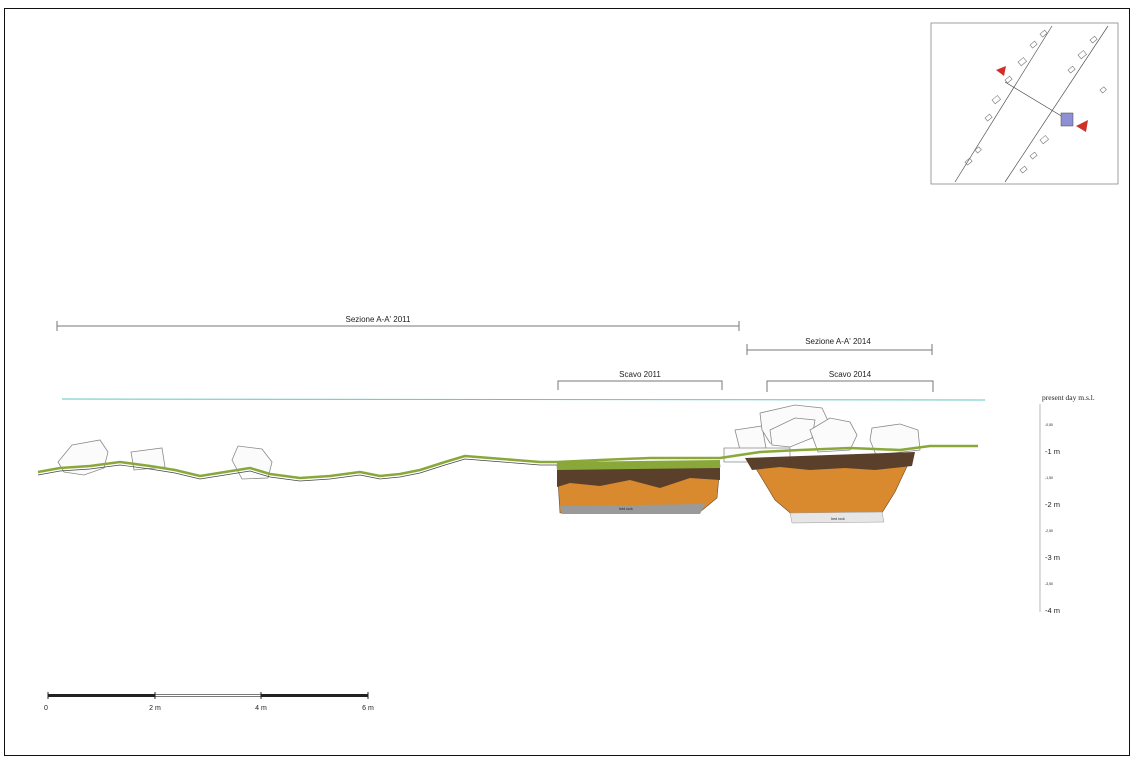 Image resolution: width=1134 pixels, height=760 pixels. Describe the element at coordinates (1049, 584) in the screenshot. I see `elevation-minor-label: -3,50` at that location.